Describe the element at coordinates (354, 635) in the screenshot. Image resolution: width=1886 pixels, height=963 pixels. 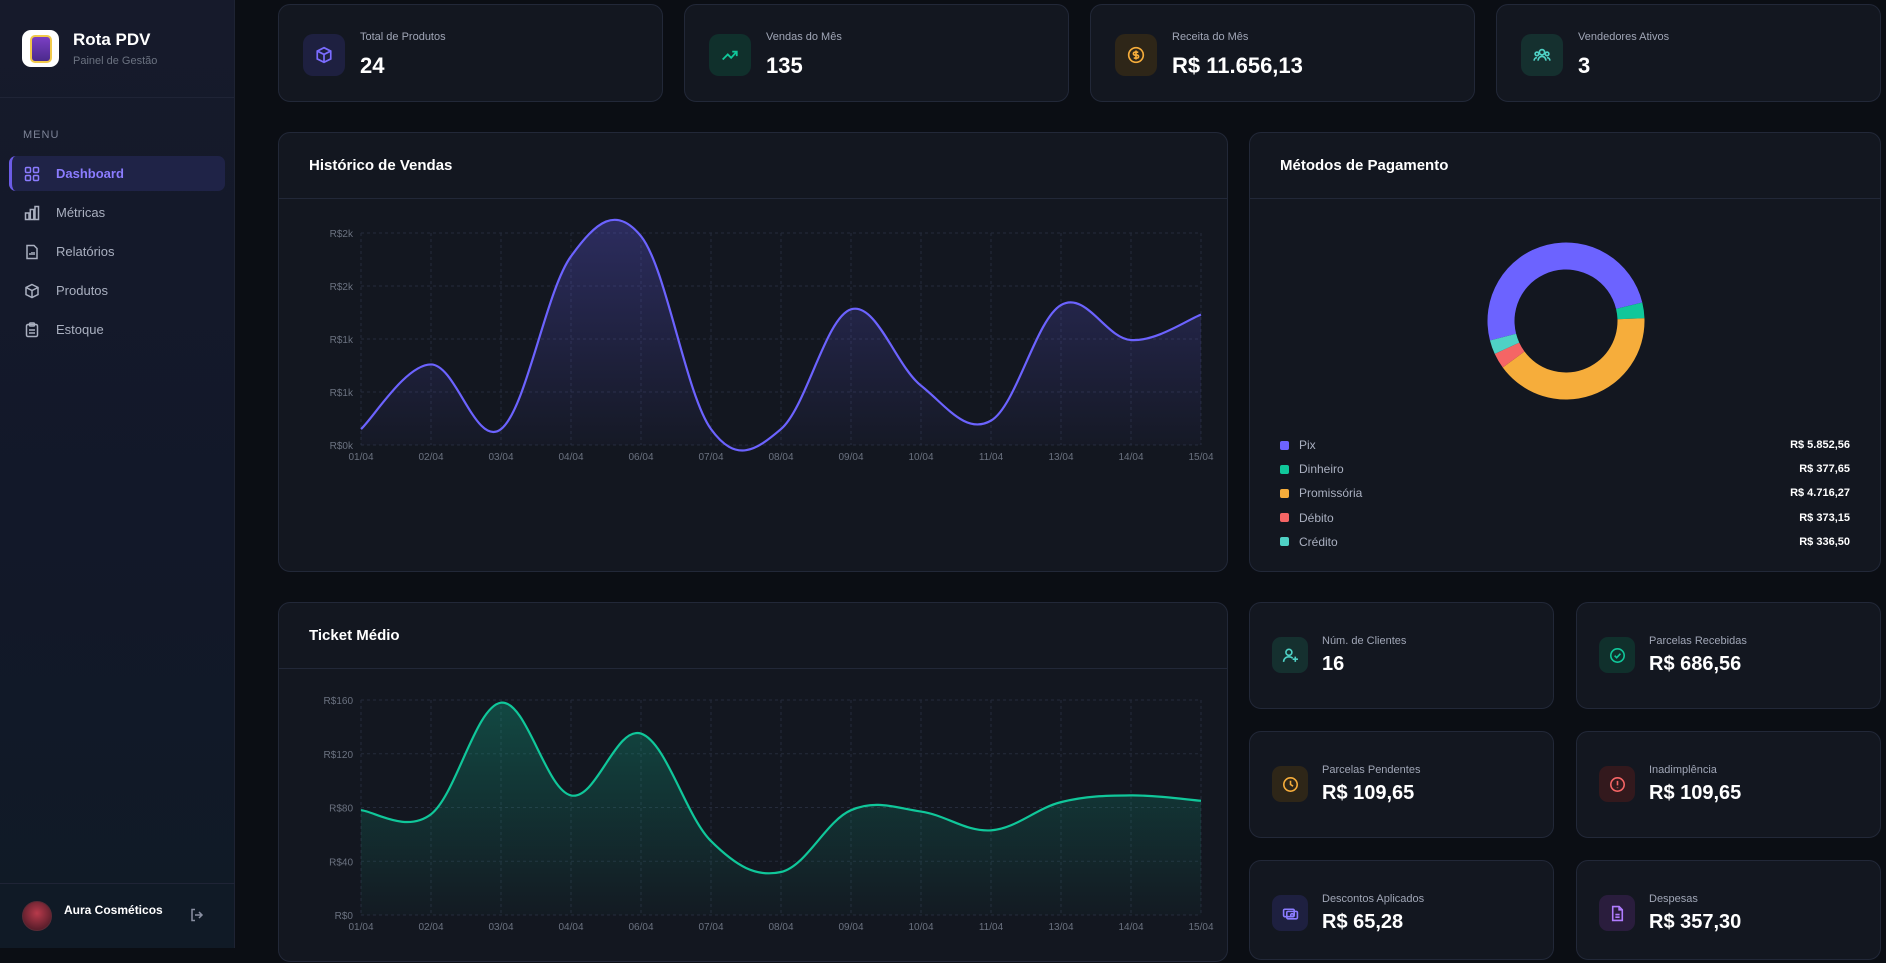
I see `panel-title: Ticket Médio` at that location.